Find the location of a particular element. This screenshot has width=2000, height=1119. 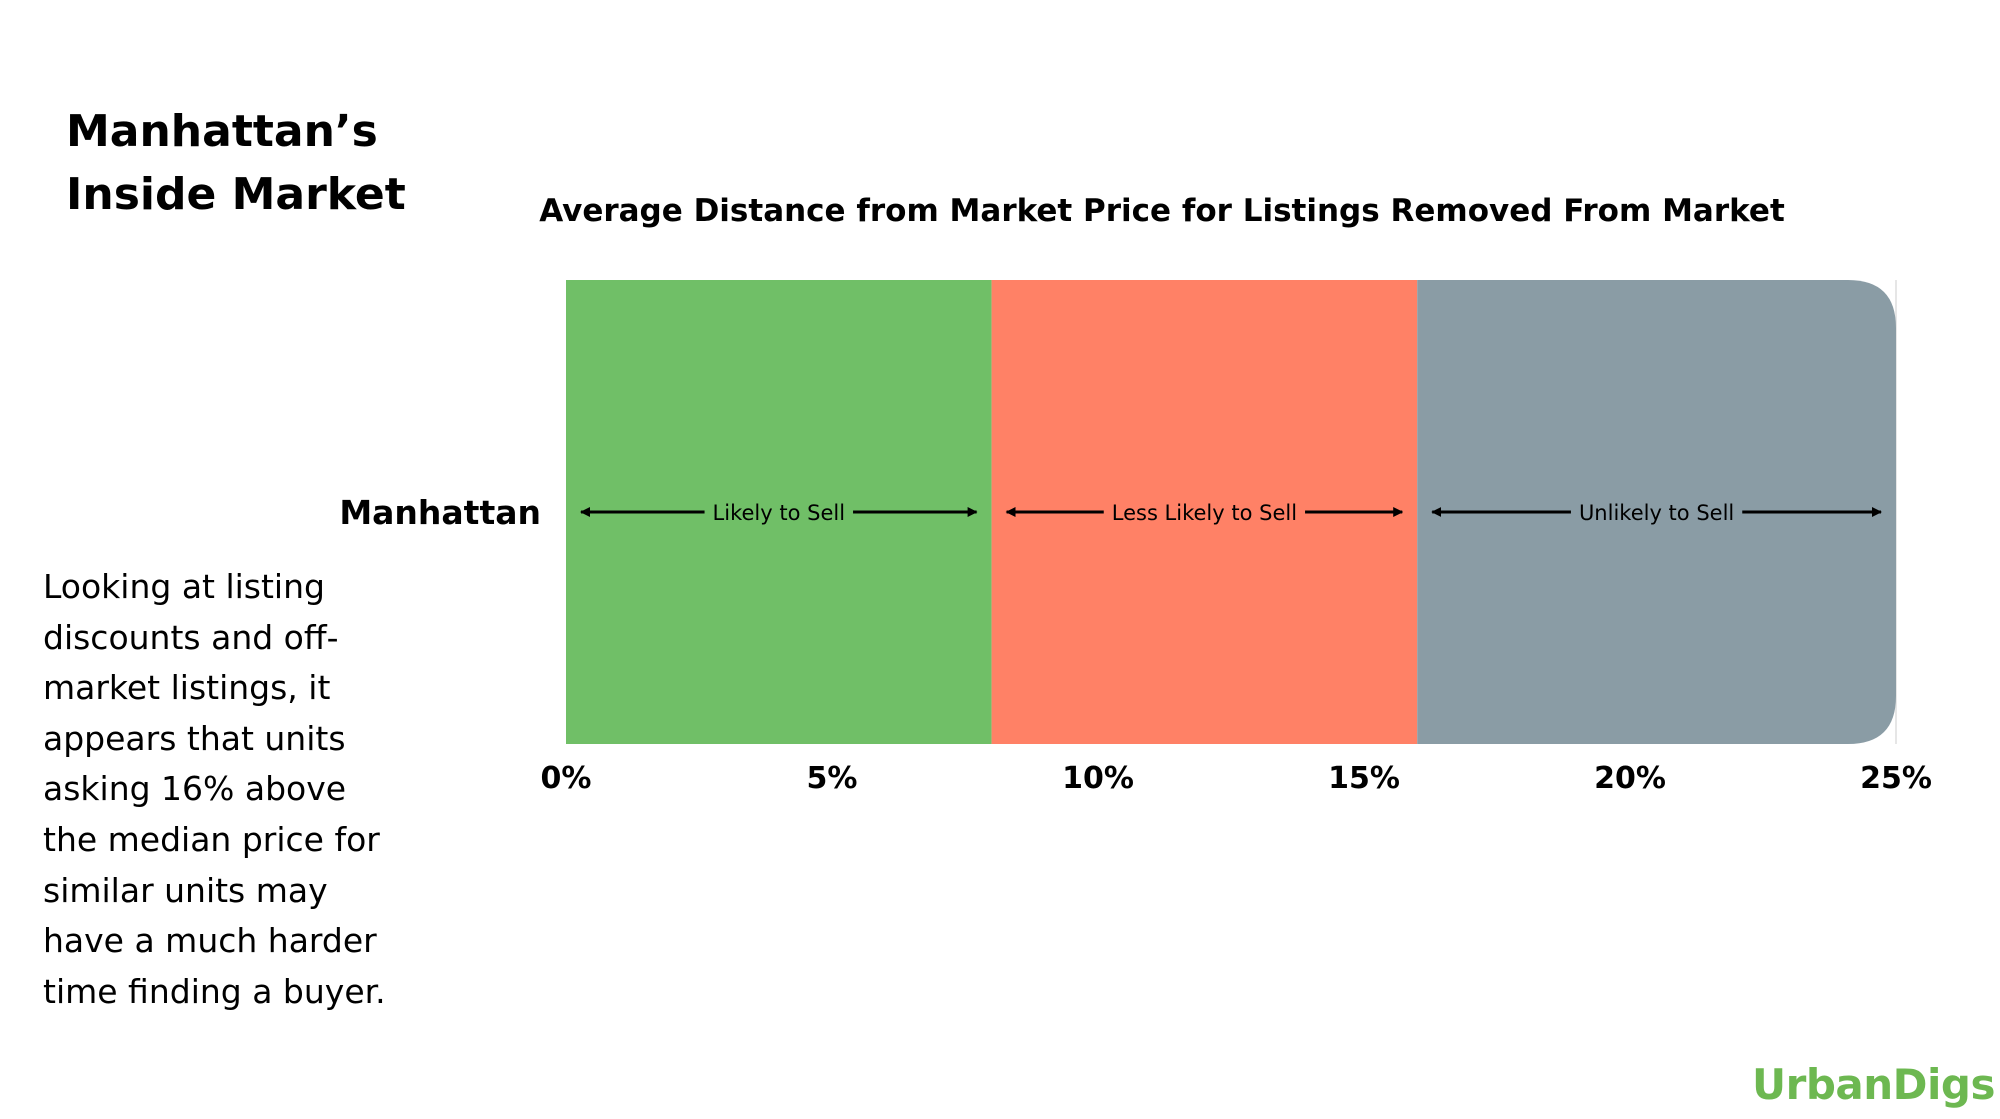

description-line: Looking at listing is located at coordinates (184, 586).